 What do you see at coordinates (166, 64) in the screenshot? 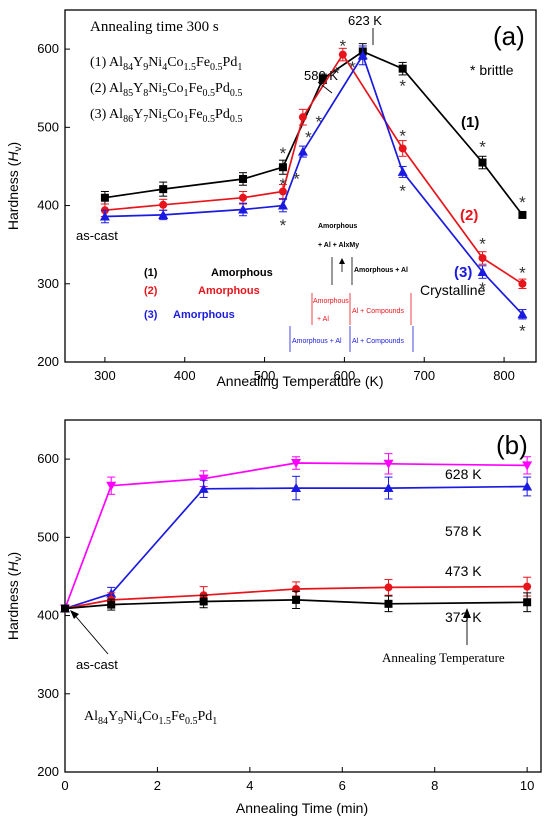
I see `legend-entry-1: (1) Al84Y9Ni4Co1.5Fe0.5Pd1` at bounding box center [166, 64].